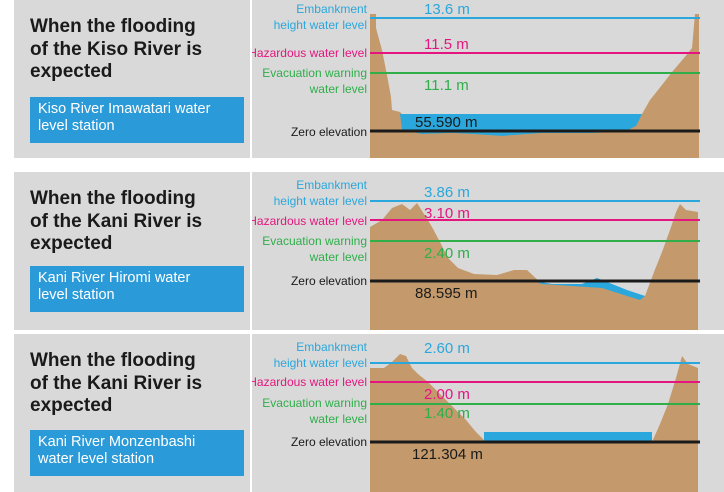  Describe the element at coordinates (446, 293) in the screenshot. I see `zero-value: 88.595 m` at that location.